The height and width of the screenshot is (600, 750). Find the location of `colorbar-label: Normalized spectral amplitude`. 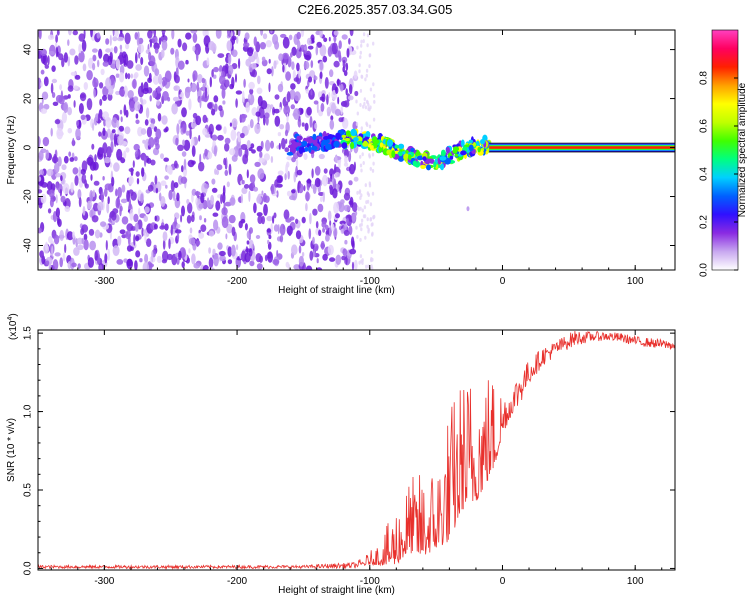

colorbar-label: Normalized spectral amplitude is located at coordinates (742, 149).